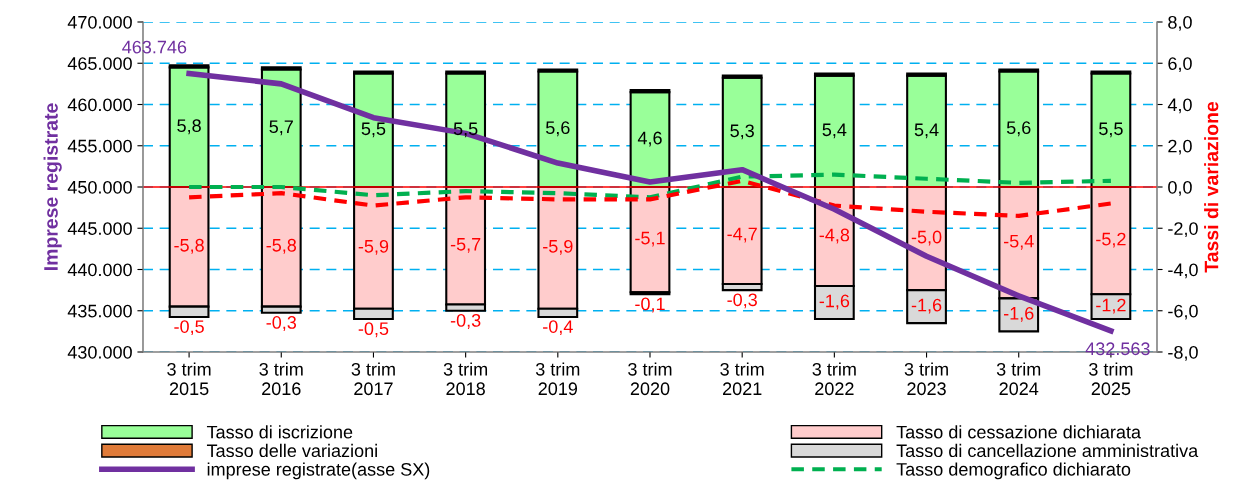  What do you see at coordinates (99, 105) in the screenshot?
I see `y-tick-label: 460.000` at bounding box center [99, 105].